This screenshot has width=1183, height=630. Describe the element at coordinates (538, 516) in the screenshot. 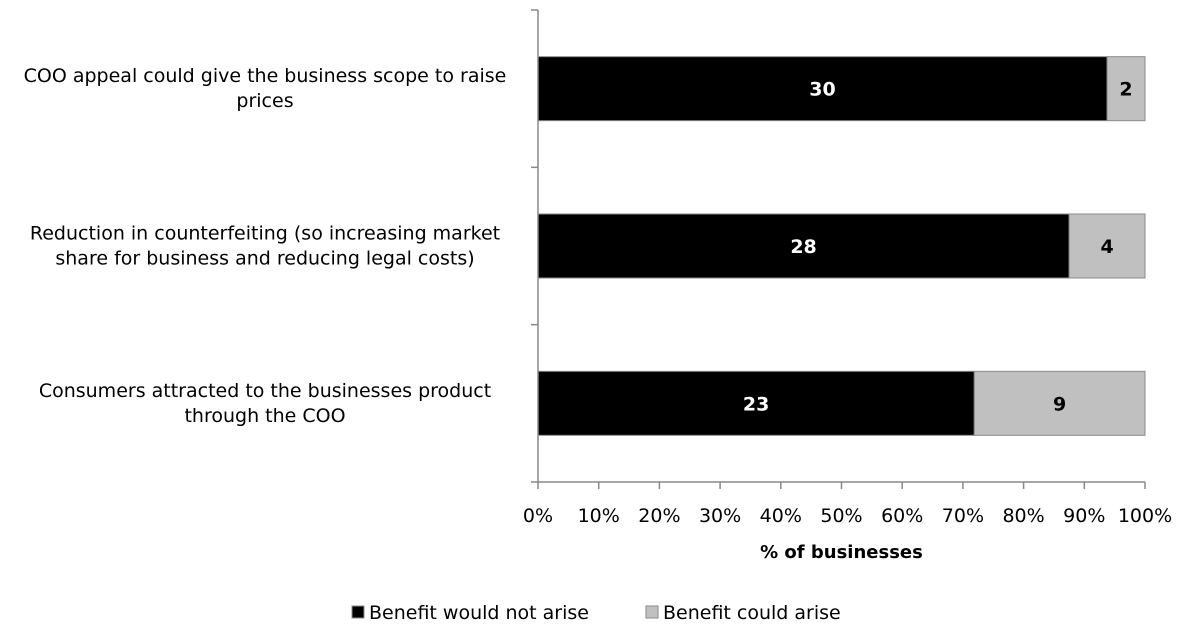

I see `x-tick-label: 0%` at that location.